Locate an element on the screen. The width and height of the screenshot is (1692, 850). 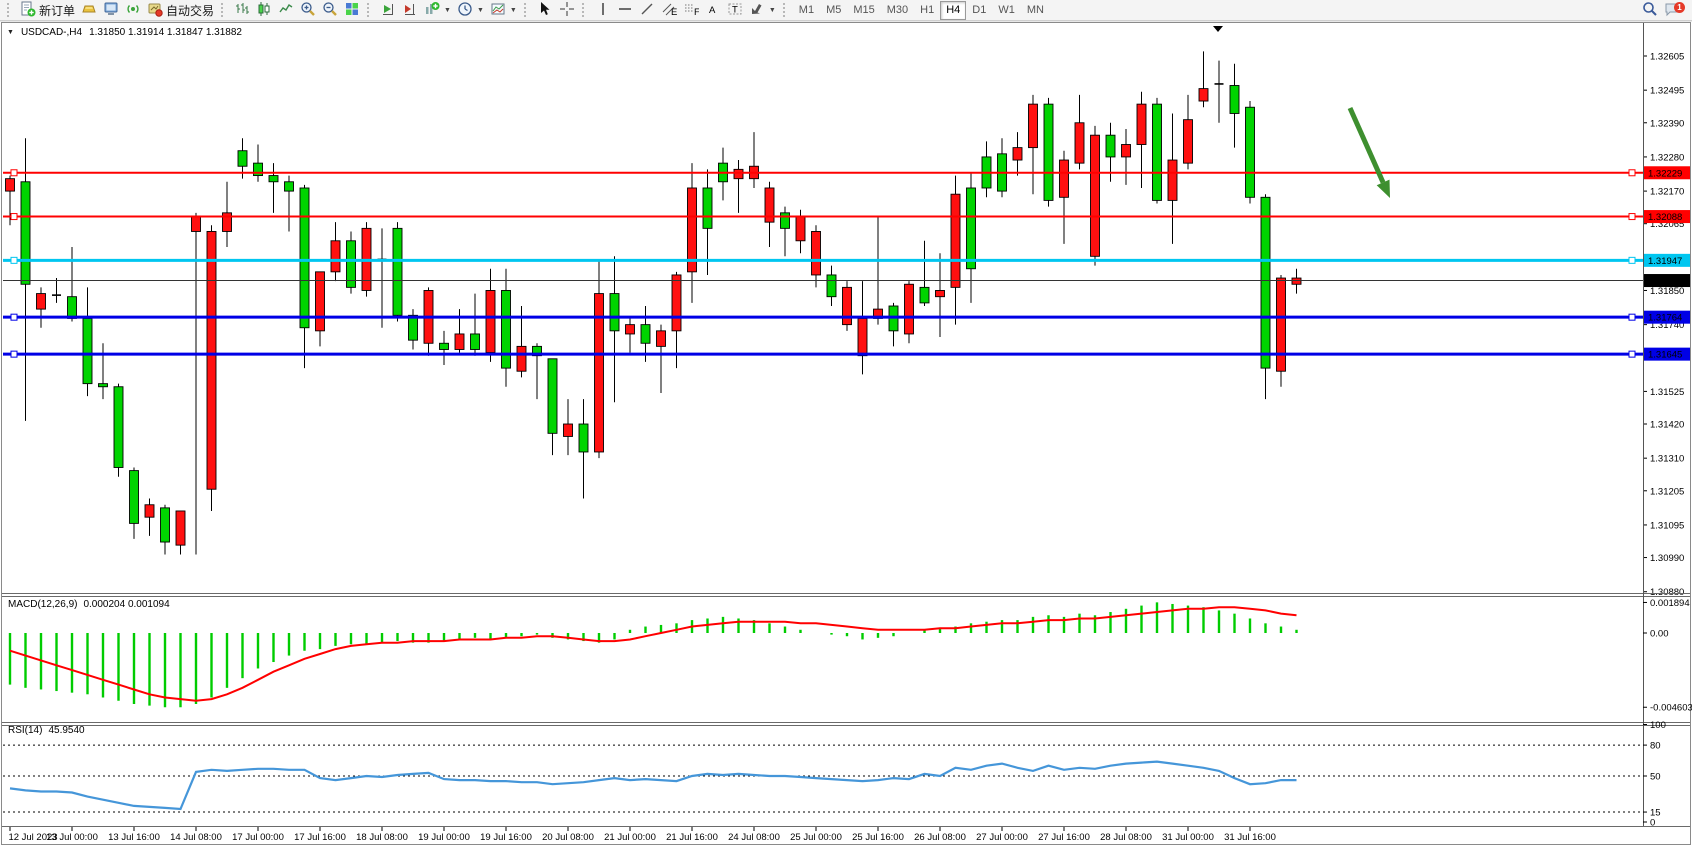
text-icon: A is located at coordinates (713, 10).